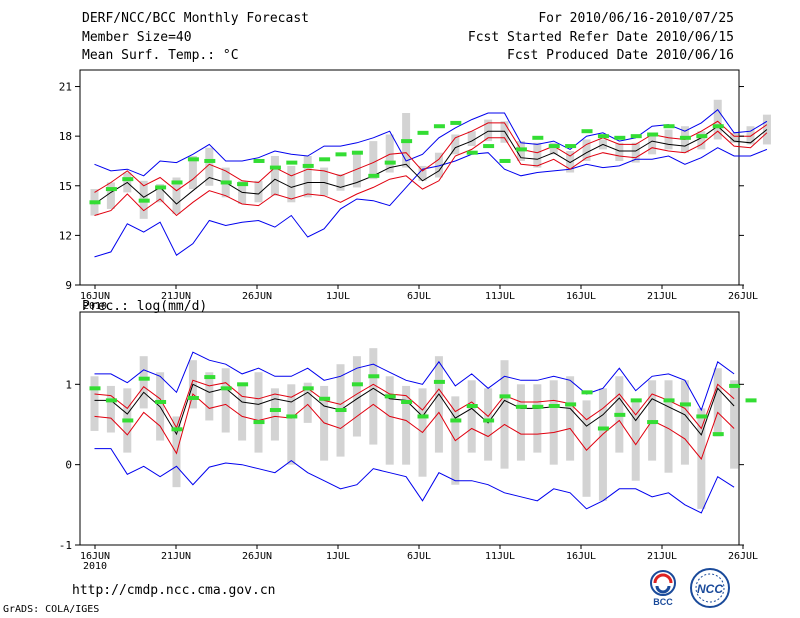  I want to click on temp-variable-label: Mean Surf. Temp.: °C, so click(160, 55).